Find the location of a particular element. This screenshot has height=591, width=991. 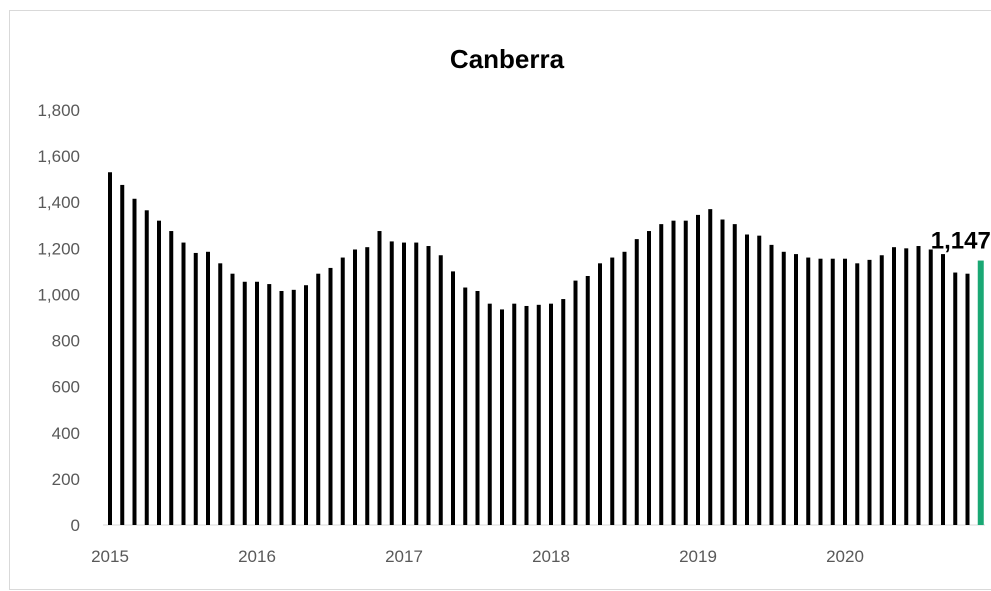

y-tick-label: 0 is located at coordinates (75, 525).